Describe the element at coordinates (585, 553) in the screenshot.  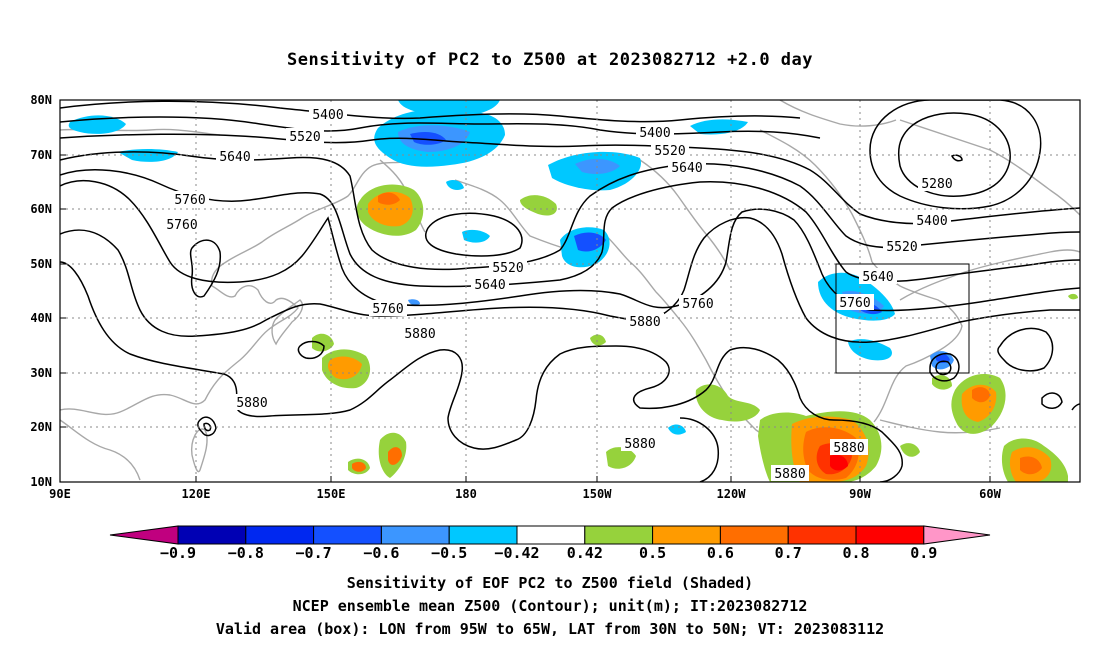
I see `colorbar-tick-label: 0.42` at that location.